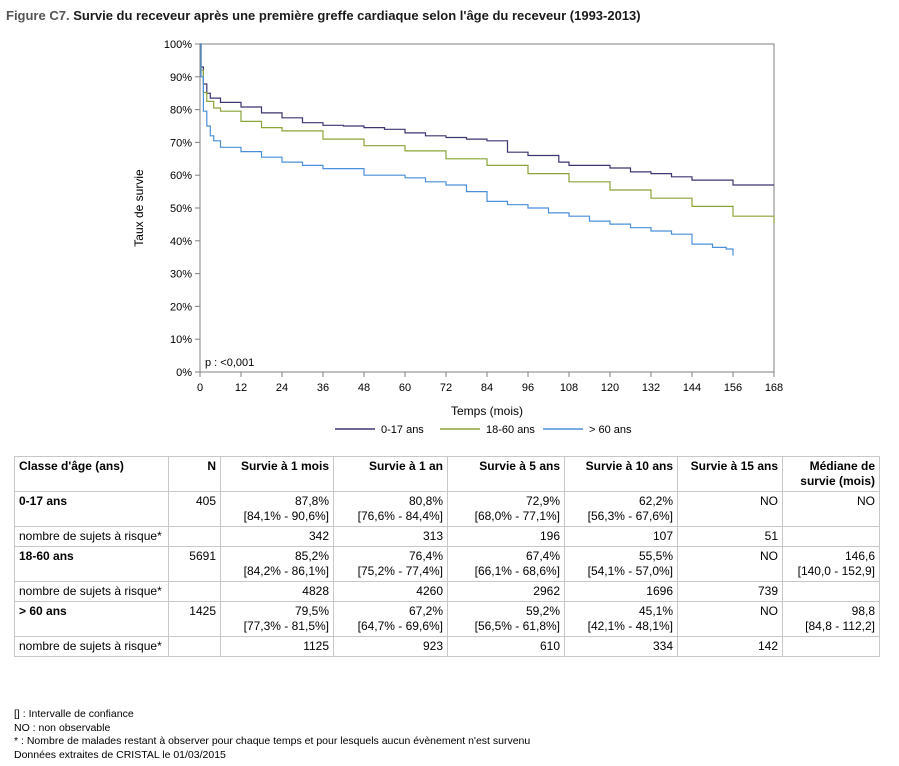  Describe the element at coordinates (506, 536) in the screenshot. I see `risk-count: 196` at that location.